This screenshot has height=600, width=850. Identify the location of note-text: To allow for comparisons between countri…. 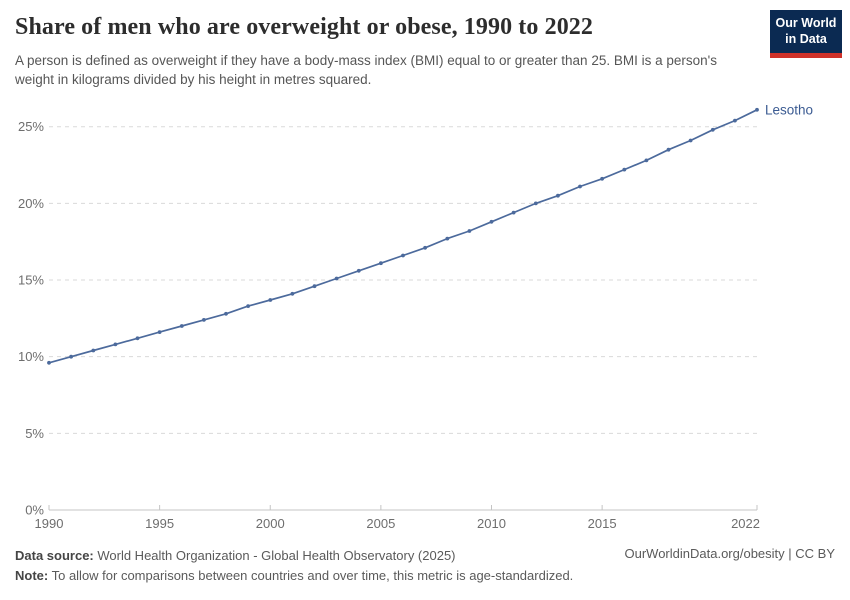
(311, 576).